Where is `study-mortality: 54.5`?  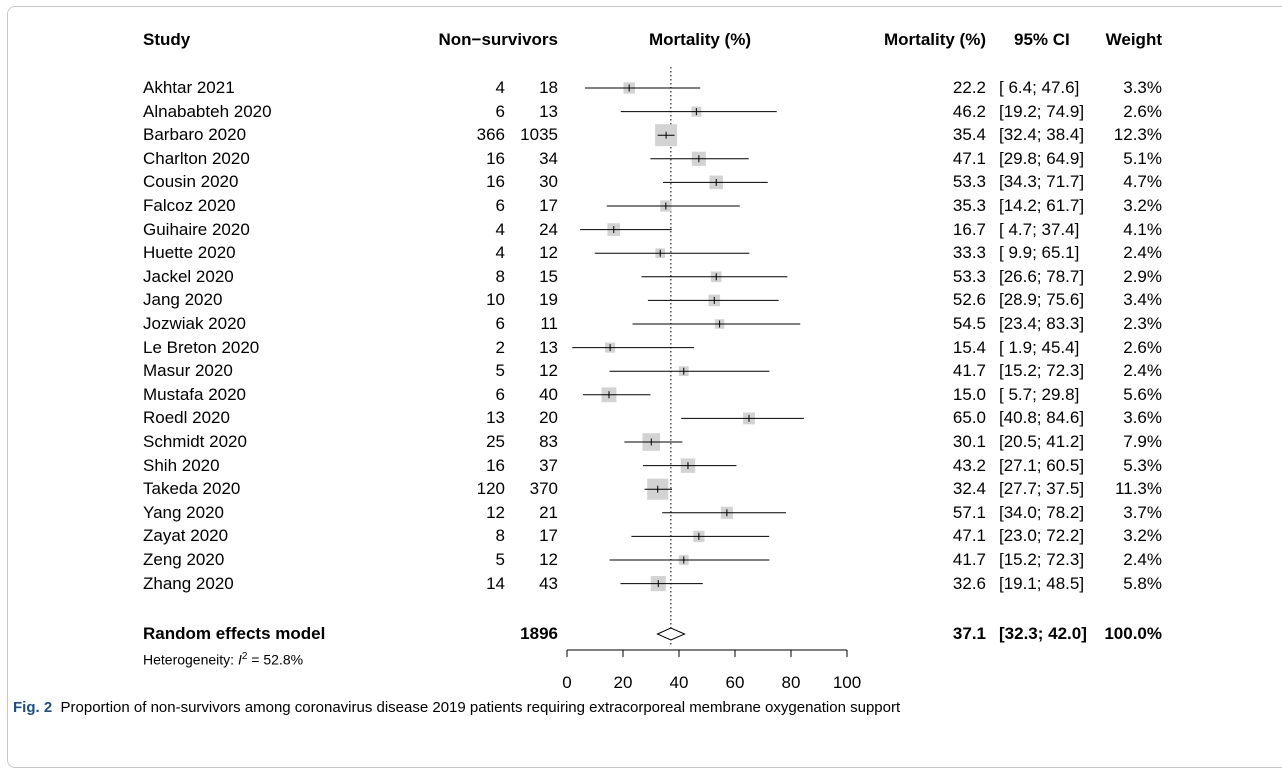 study-mortality: 54.5 is located at coordinates (969, 323).